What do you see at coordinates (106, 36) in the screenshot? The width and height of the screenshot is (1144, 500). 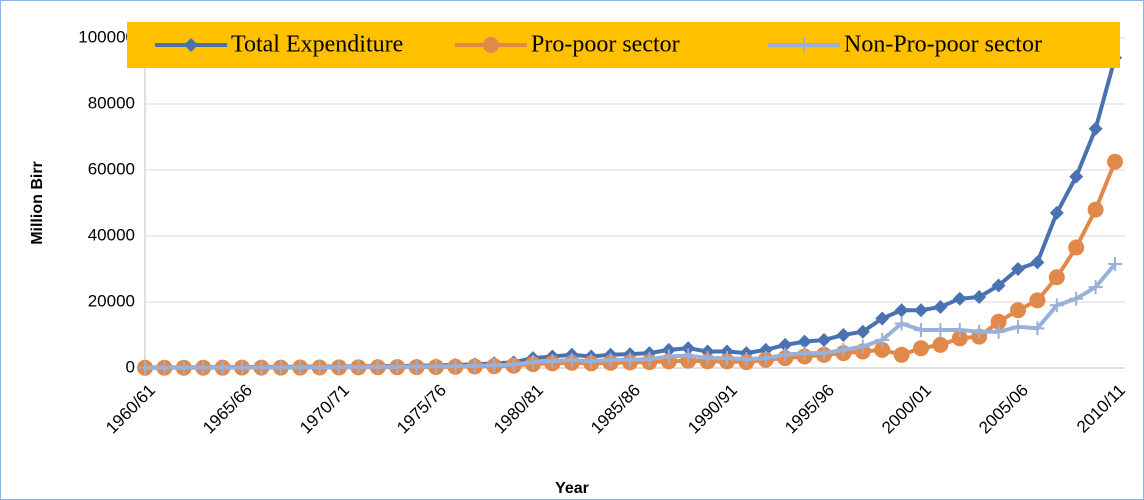 I see `y-tick-label: 100000` at bounding box center [106, 36].